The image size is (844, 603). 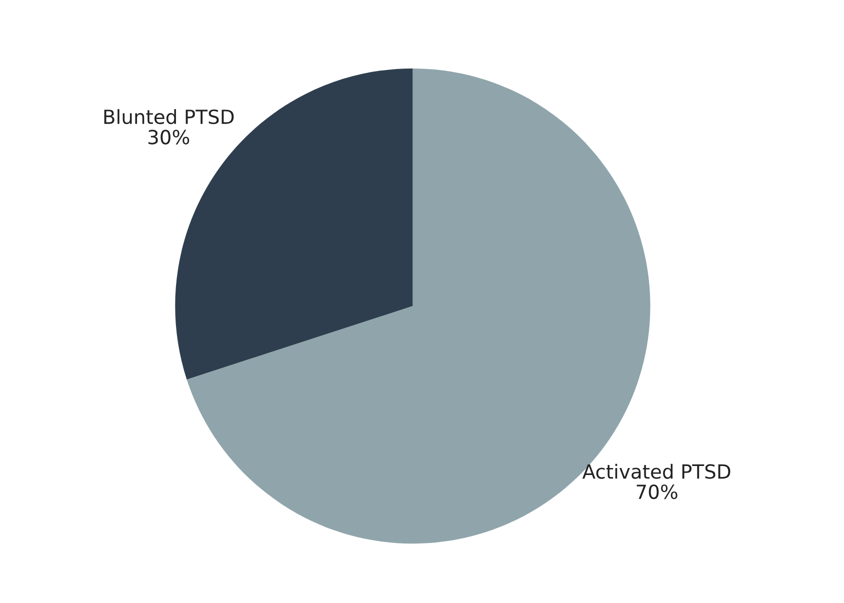 What do you see at coordinates (656, 471) in the screenshot?
I see `slice-label: Activated PTSD` at bounding box center [656, 471].